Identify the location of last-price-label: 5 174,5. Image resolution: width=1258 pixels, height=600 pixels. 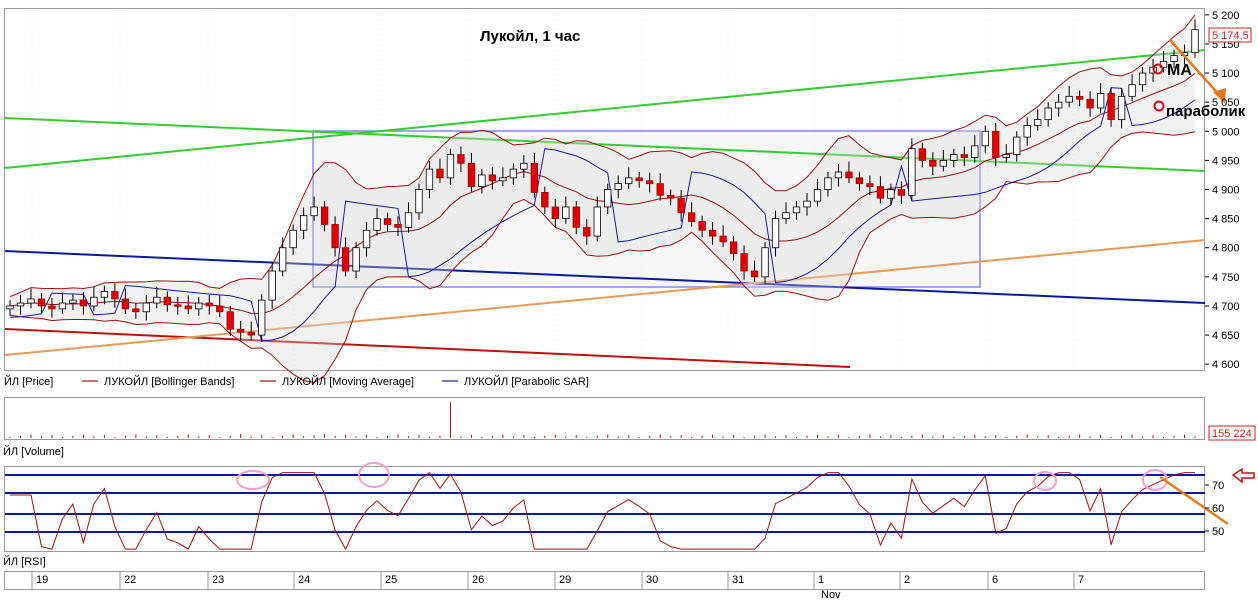
(1230, 36).